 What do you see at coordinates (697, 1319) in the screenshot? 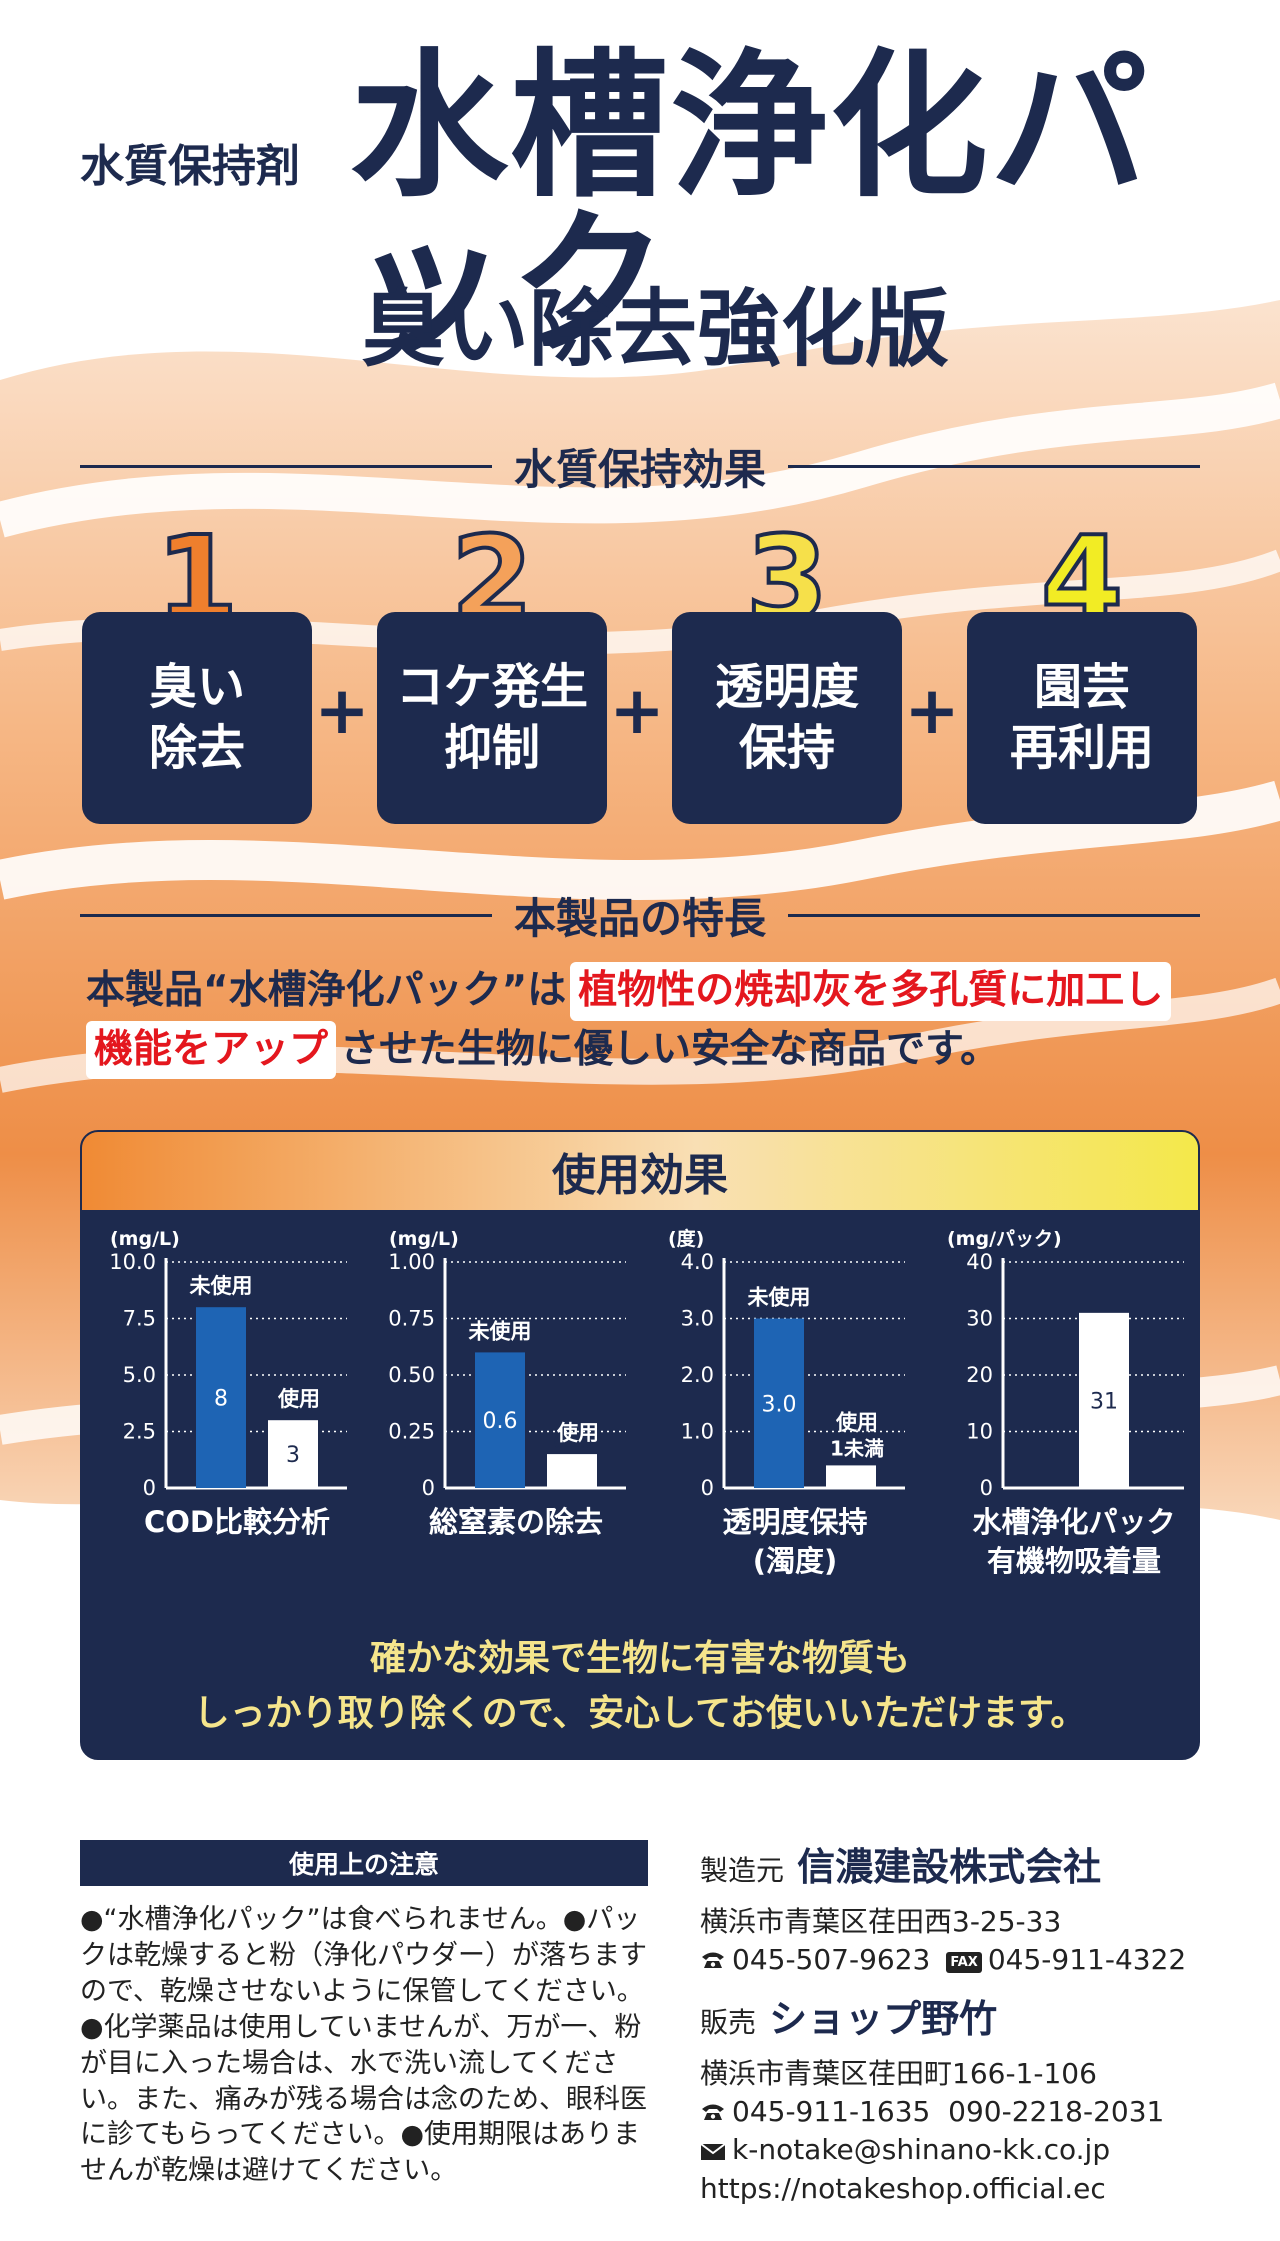
I see `chart-tick-label: 3.0` at bounding box center [697, 1319].